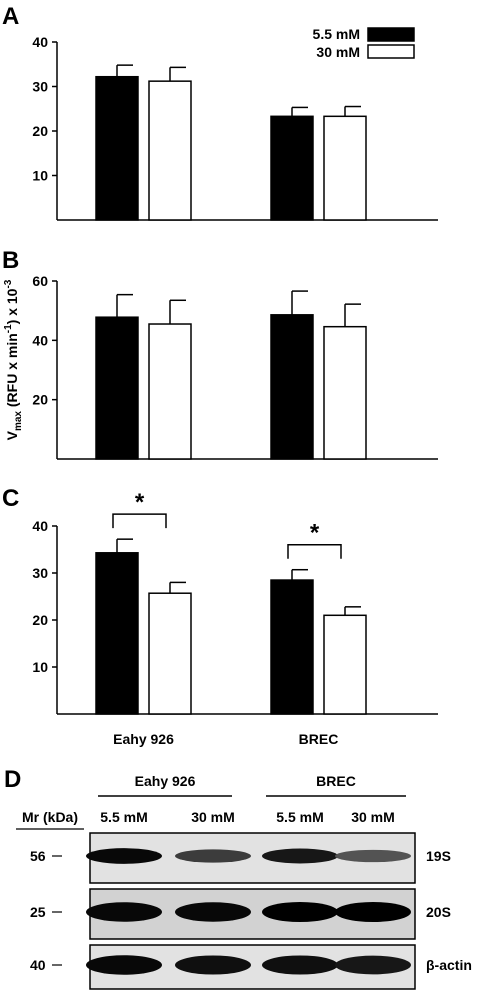 The width and height of the screenshot is (482, 994). What do you see at coordinates (38, 912) in the screenshot?
I see `blot-mw-marker: 25` at bounding box center [38, 912].